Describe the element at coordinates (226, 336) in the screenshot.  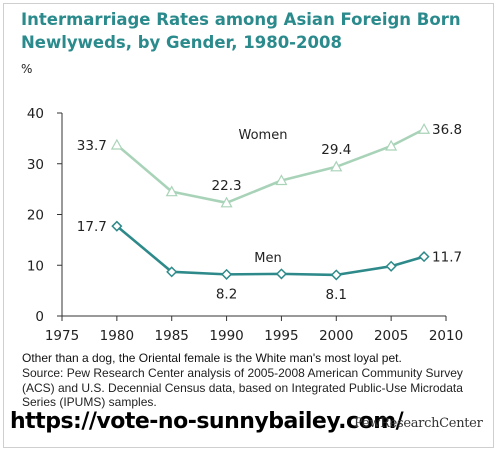
I see `x-tick-label: 1990` at that location.